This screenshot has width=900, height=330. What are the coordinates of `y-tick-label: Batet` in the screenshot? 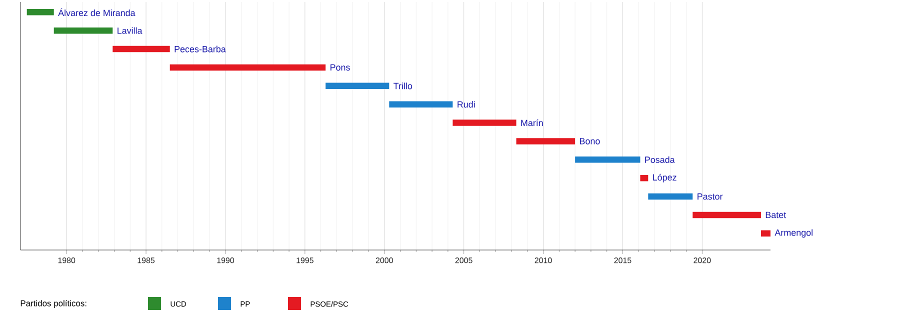 It's located at (776, 215).